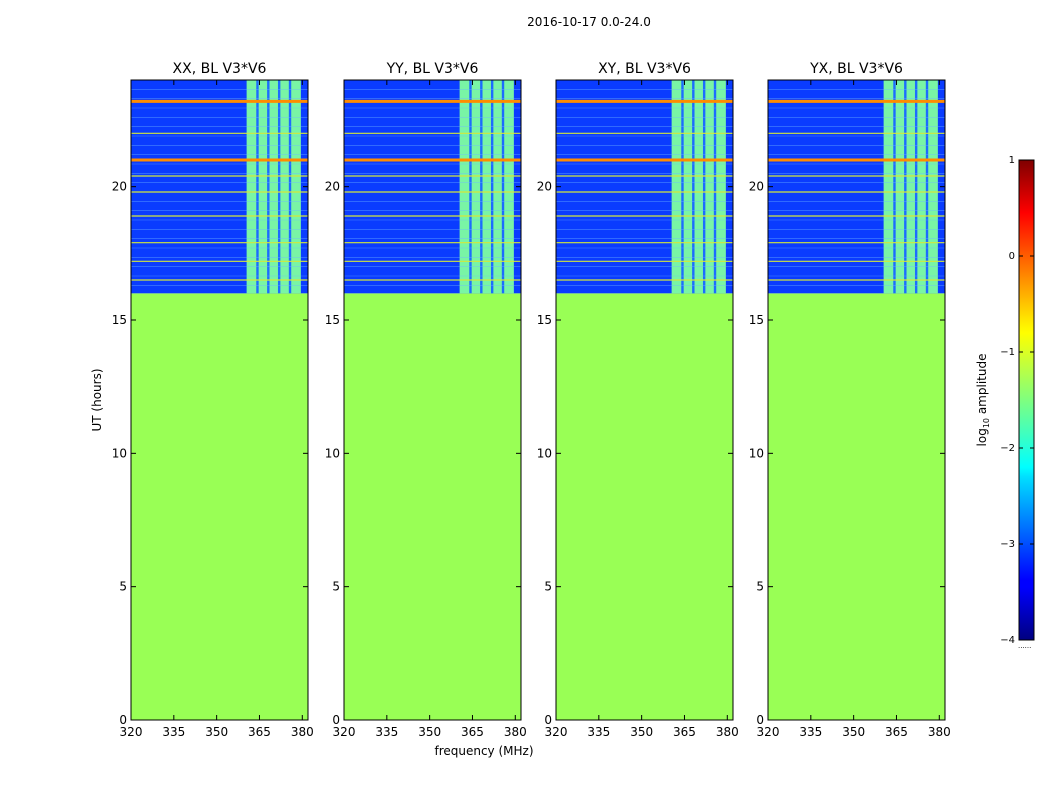 The image size is (1050, 800). What do you see at coordinates (1007, 448) in the screenshot?
I see `colorbar-tick-label: −2` at bounding box center [1007, 448].